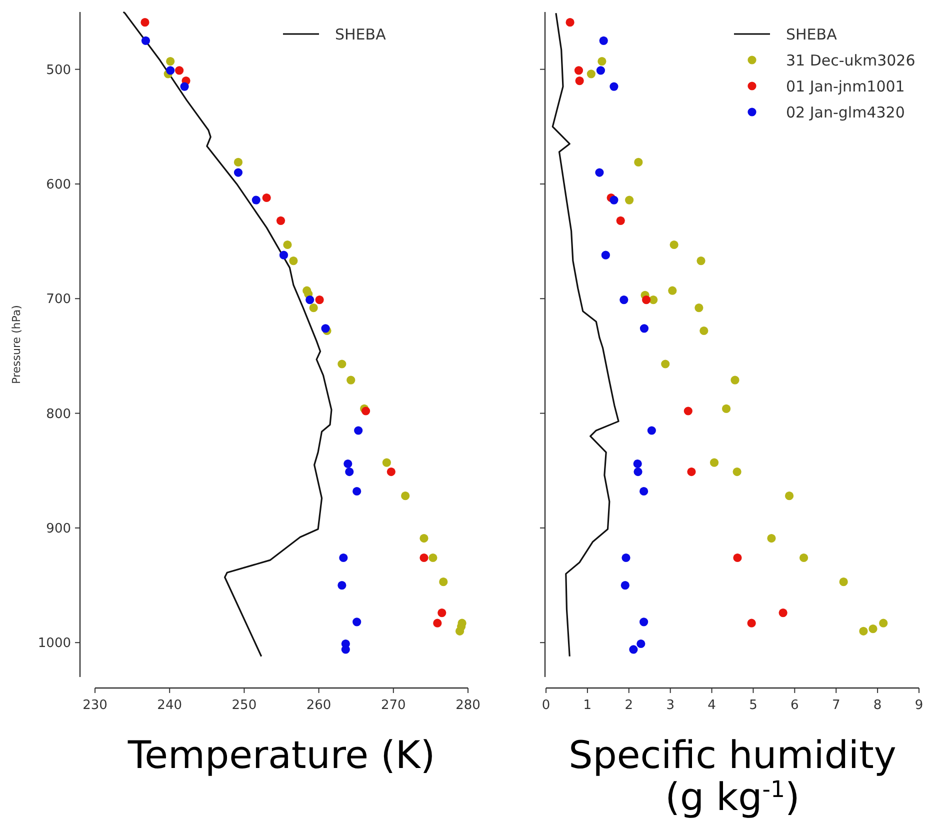 This screenshot has width=932, height=836. Describe the element at coordinates (919, 705) in the screenshot. I see `x-tick-label: 9` at that location.